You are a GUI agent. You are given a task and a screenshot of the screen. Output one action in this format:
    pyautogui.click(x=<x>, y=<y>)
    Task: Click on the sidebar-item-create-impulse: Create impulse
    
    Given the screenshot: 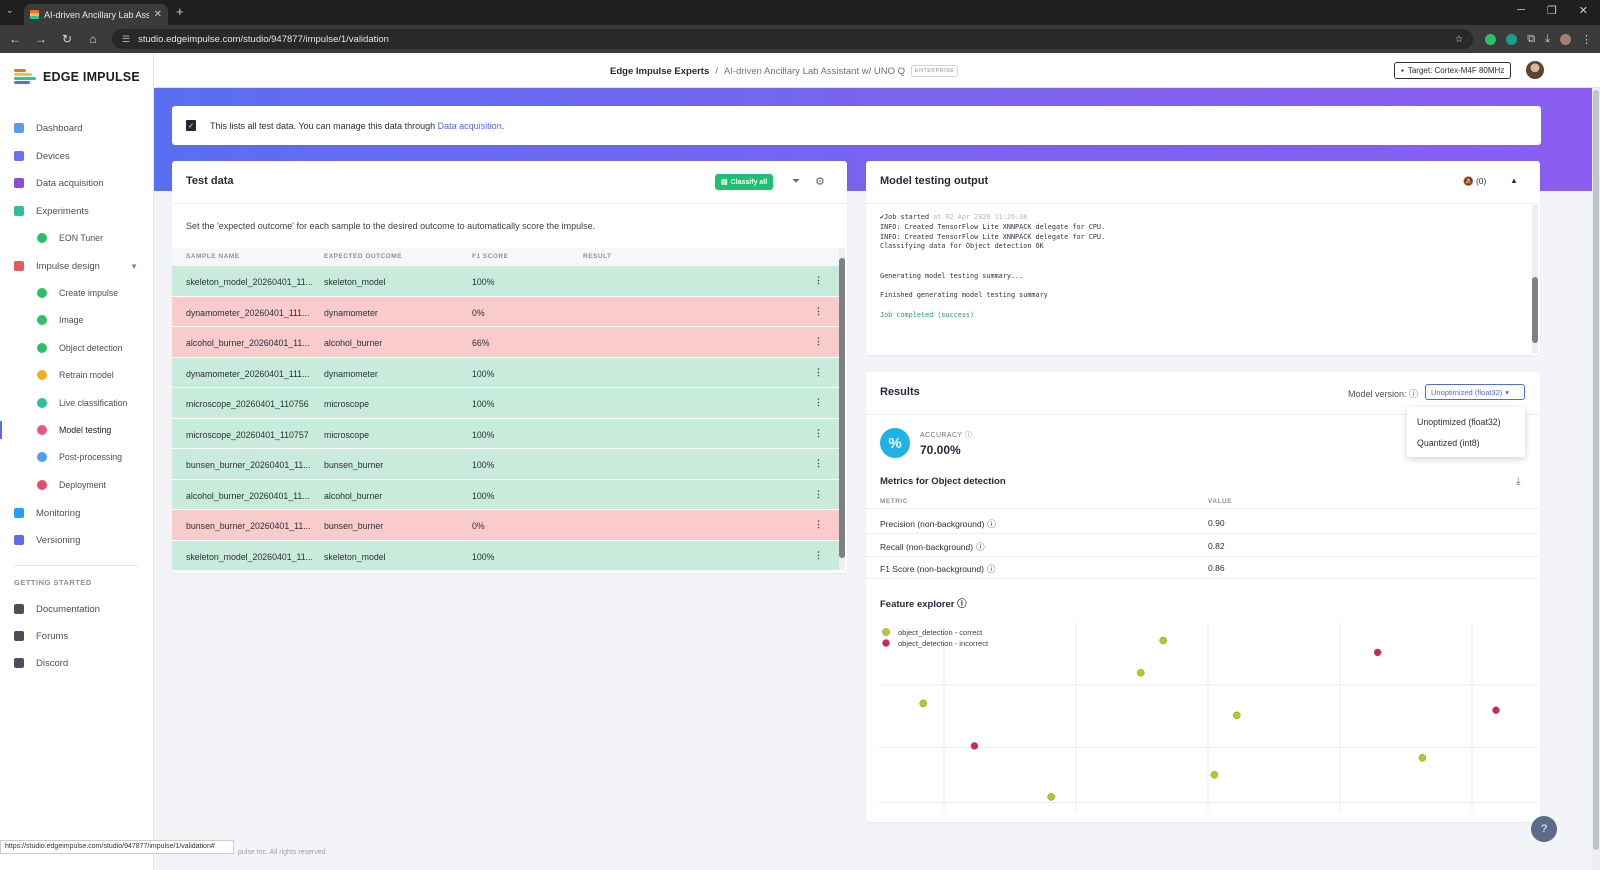 What is the action you would take?
    pyautogui.click(x=77, y=293)
    